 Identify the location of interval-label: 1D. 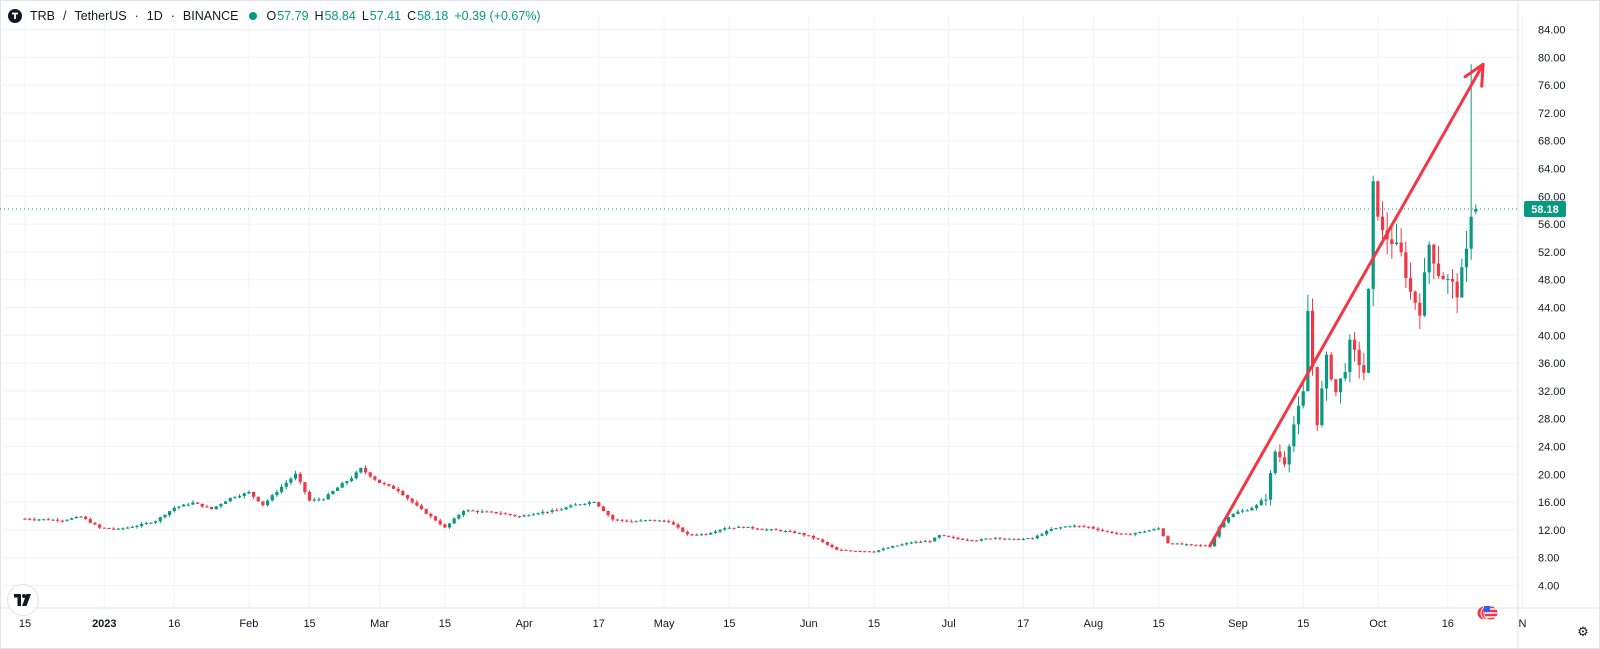
(154, 16).